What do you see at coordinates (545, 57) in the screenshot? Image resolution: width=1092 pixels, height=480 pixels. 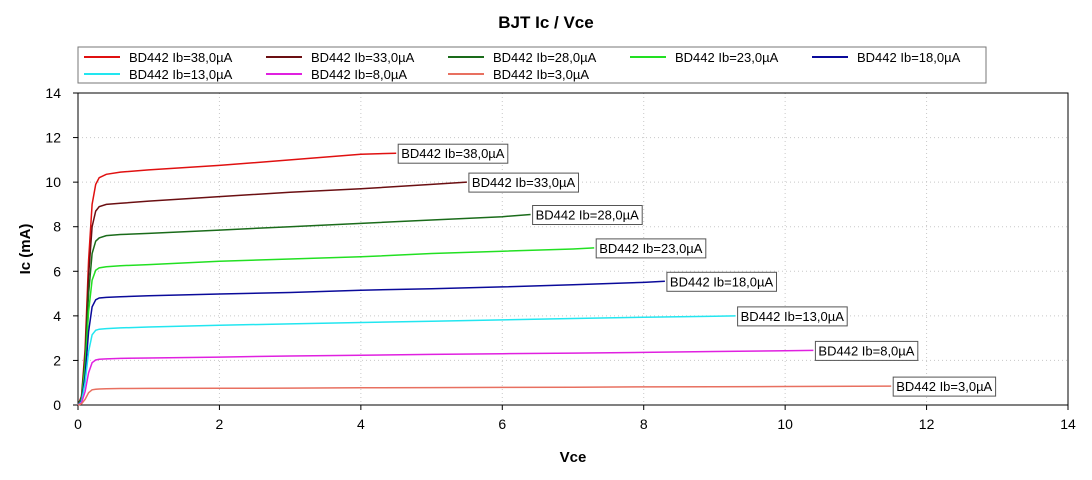 I see `legend-label: BD442 Ib=28,0µA` at bounding box center [545, 57].